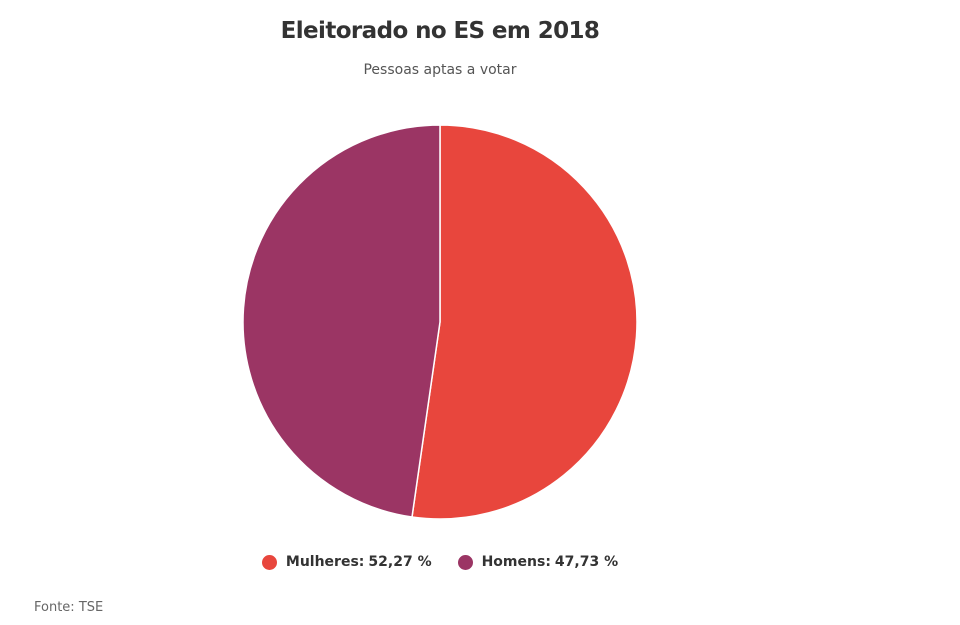 Image resolution: width=960 pixels, height=625 pixels. Describe the element at coordinates (440, 562) in the screenshot. I see `legend: Mulheres: 52,27 % Homens: 47,73 %` at that location.